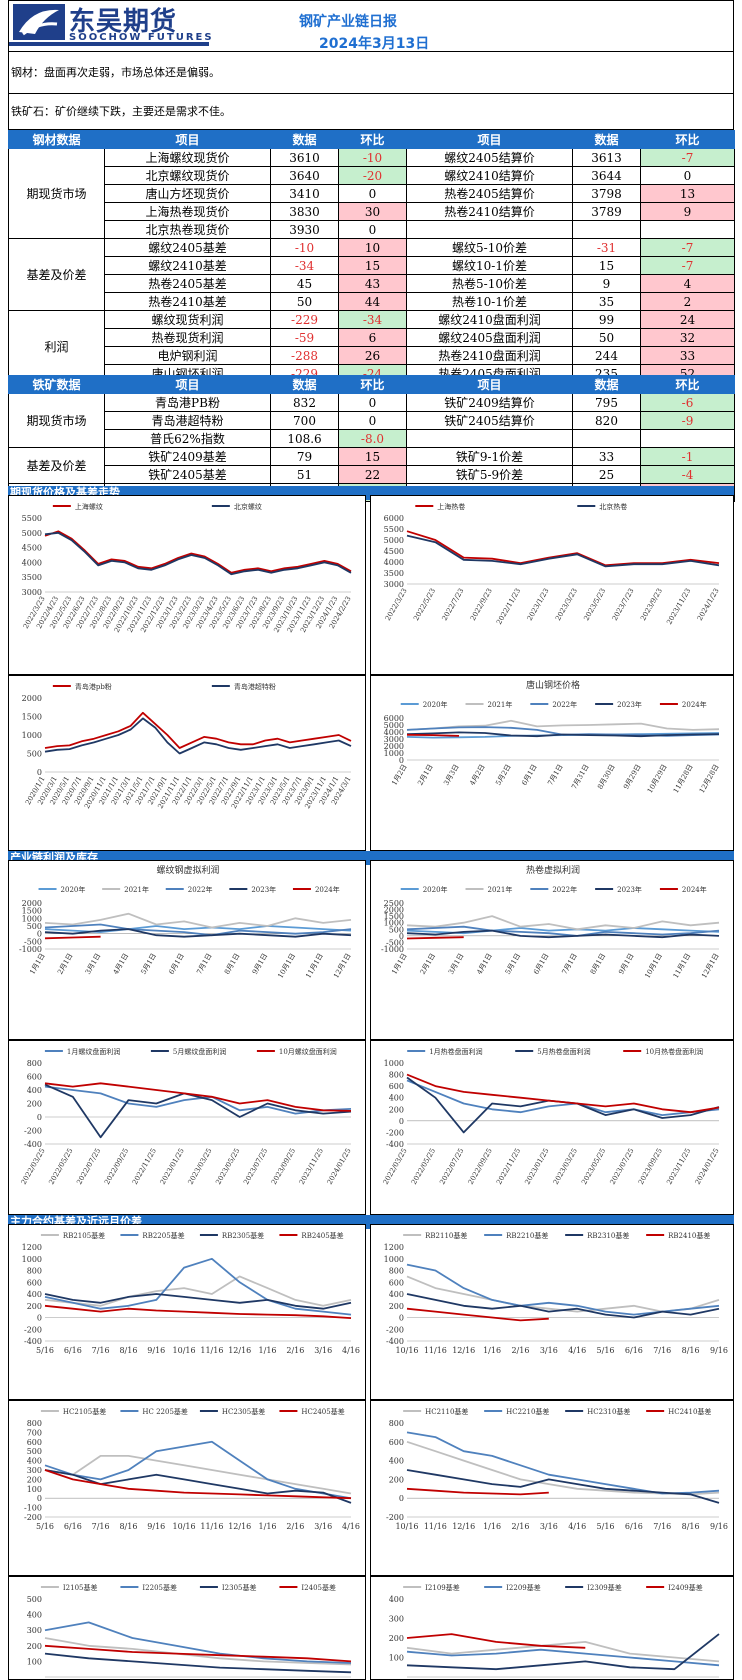 Image resolution: width=742 pixels, height=1680 pixels. I want to click on legend-label: RB2210基差, so click(527, 1235).